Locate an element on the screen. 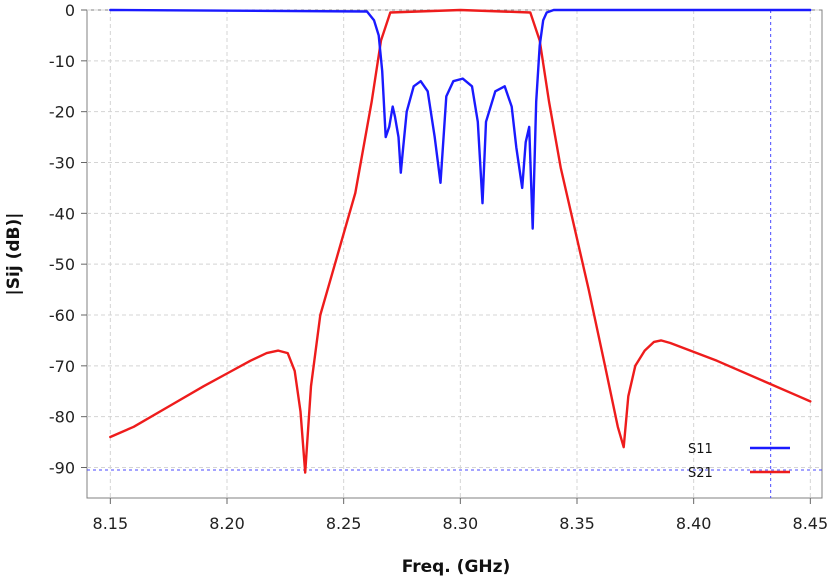 The width and height of the screenshot is (827, 579). x-tick-label: 8.35 is located at coordinates (577, 523).